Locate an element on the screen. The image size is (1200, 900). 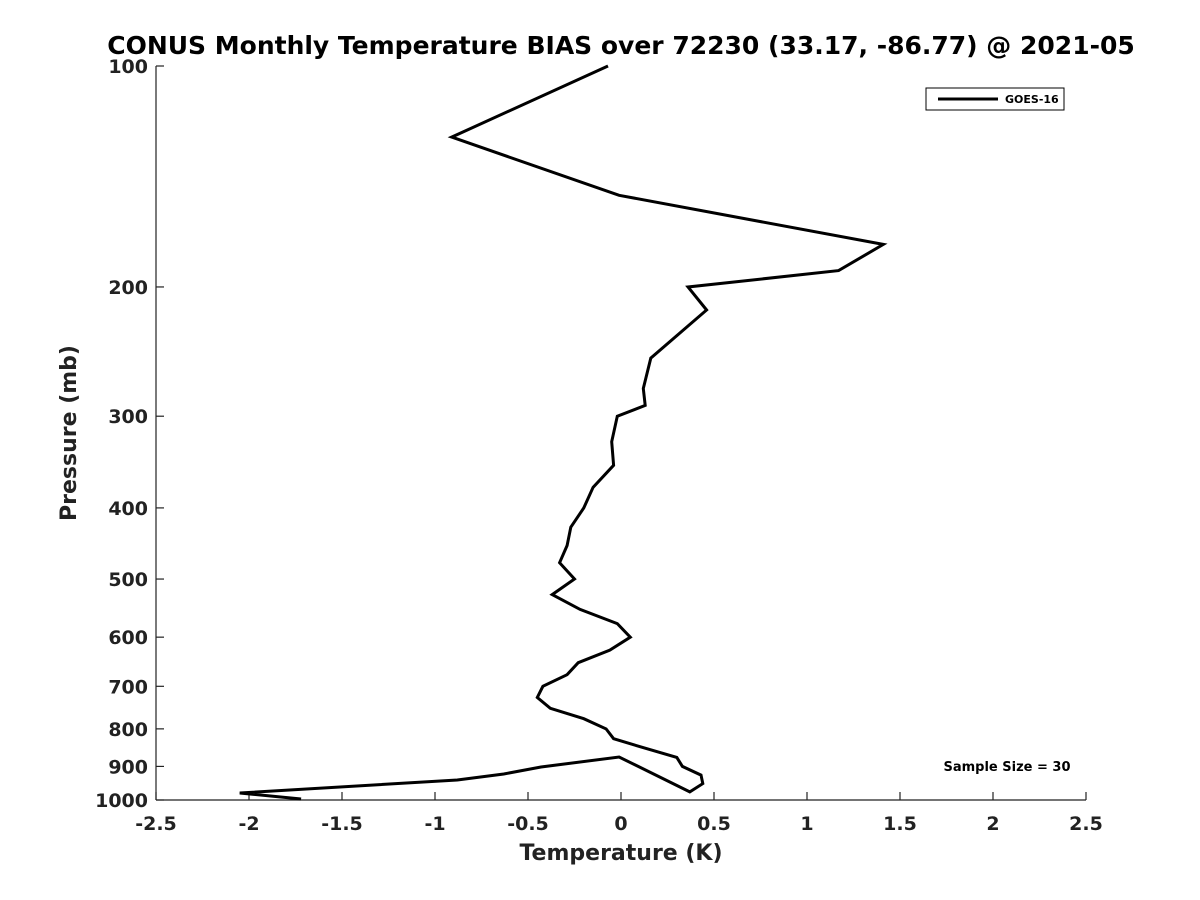
x-tick-label: -2 is located at coordinates (248, 824).